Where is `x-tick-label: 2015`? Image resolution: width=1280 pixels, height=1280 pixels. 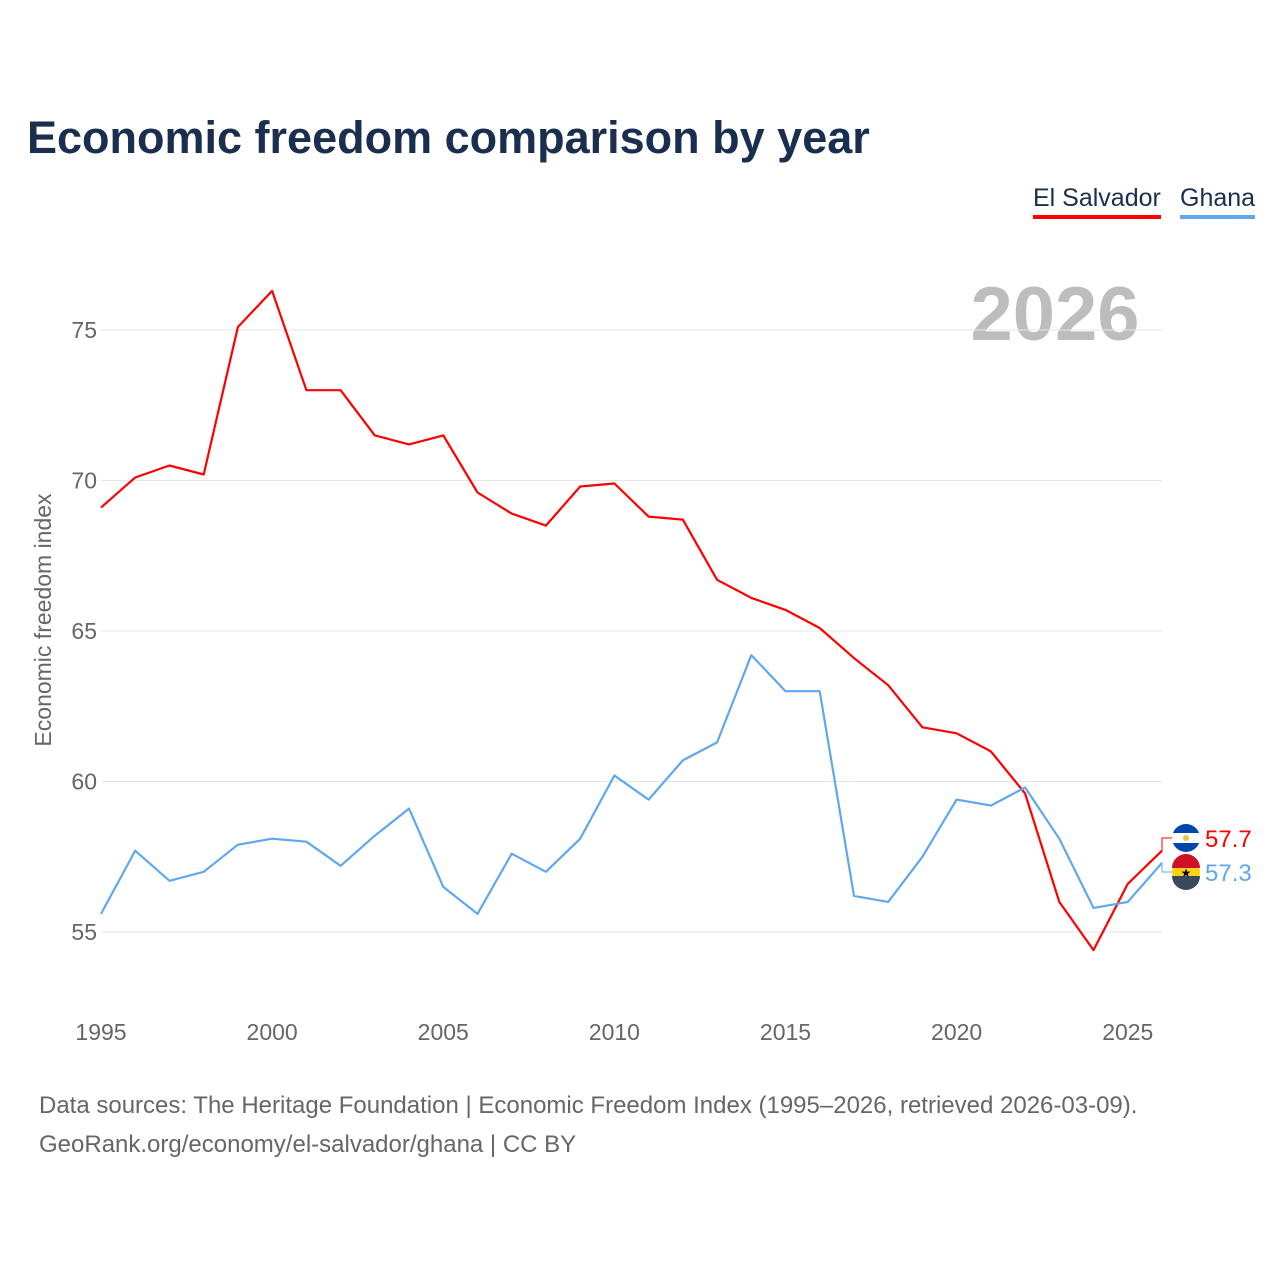 x-tick-label: 2015 is located at coordinates (785, 1032).